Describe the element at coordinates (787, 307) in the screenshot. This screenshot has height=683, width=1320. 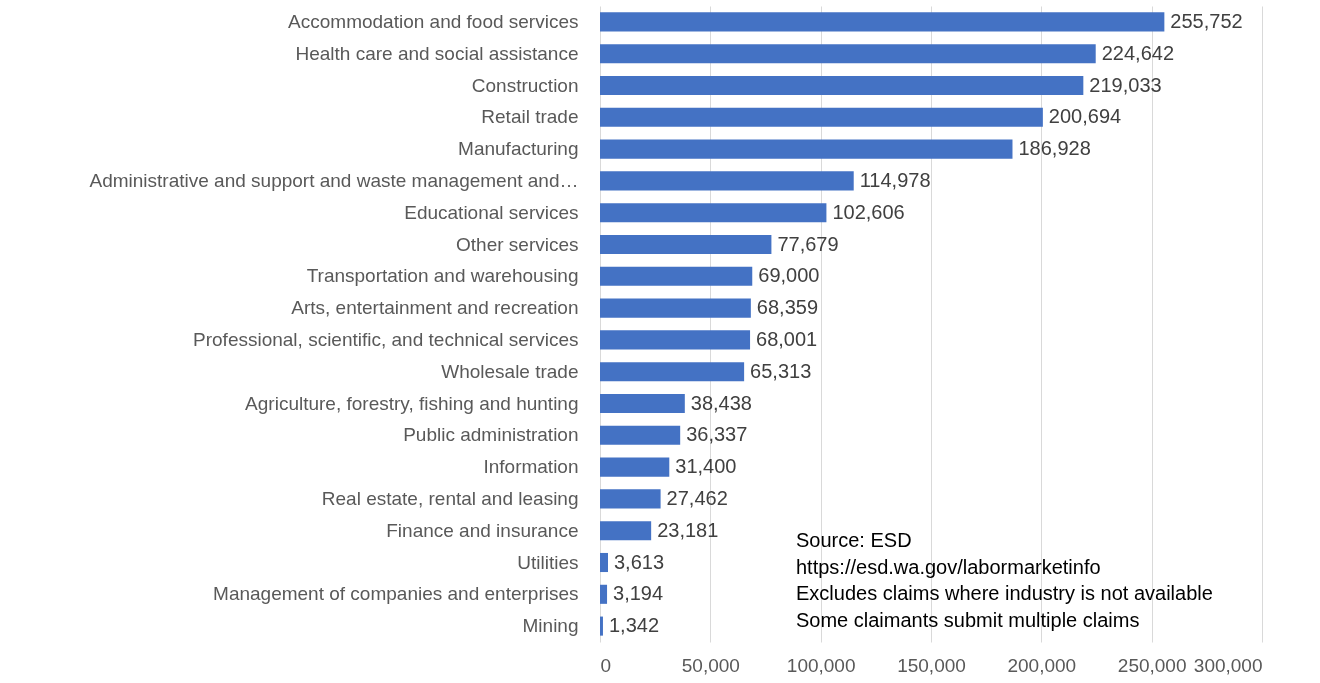
I see `data-label: 68,359` at that location.